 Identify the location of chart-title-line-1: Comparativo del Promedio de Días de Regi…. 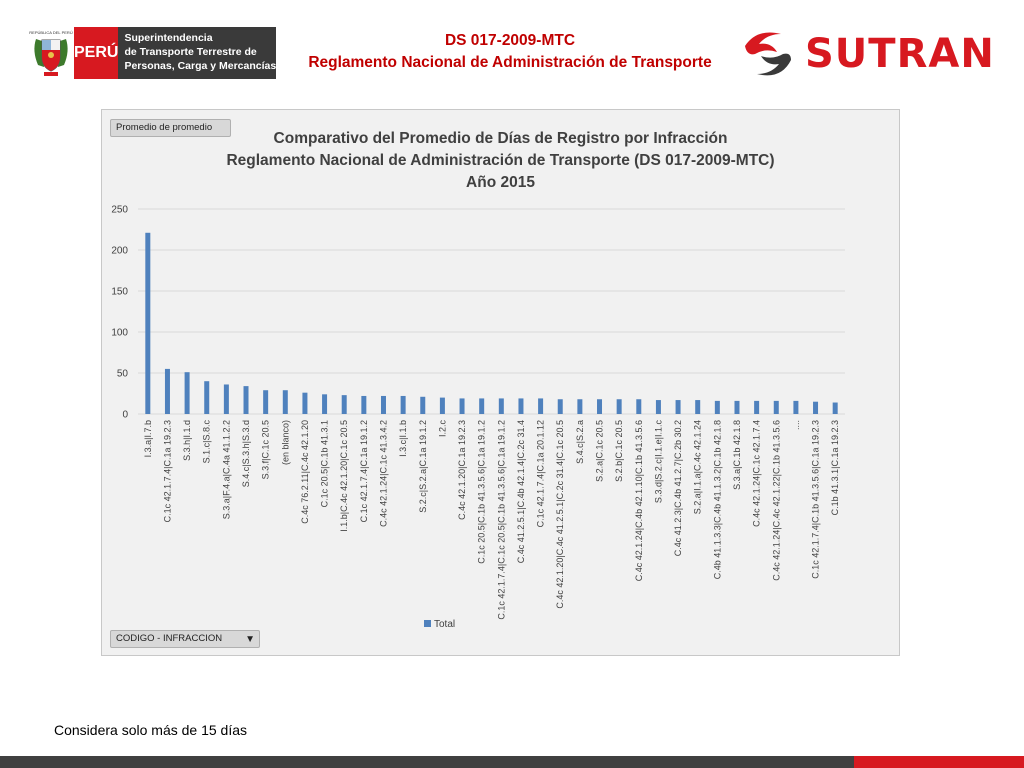
(500, 138).